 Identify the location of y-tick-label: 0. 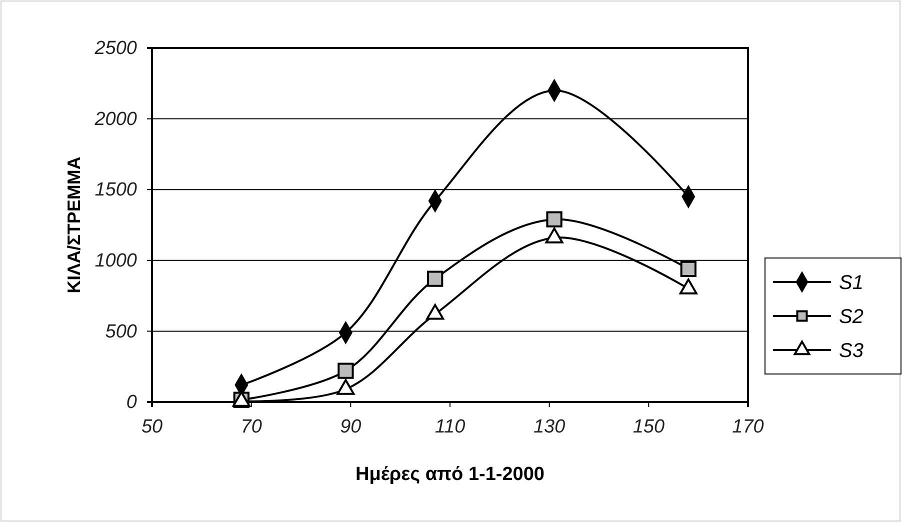
(132, 403).